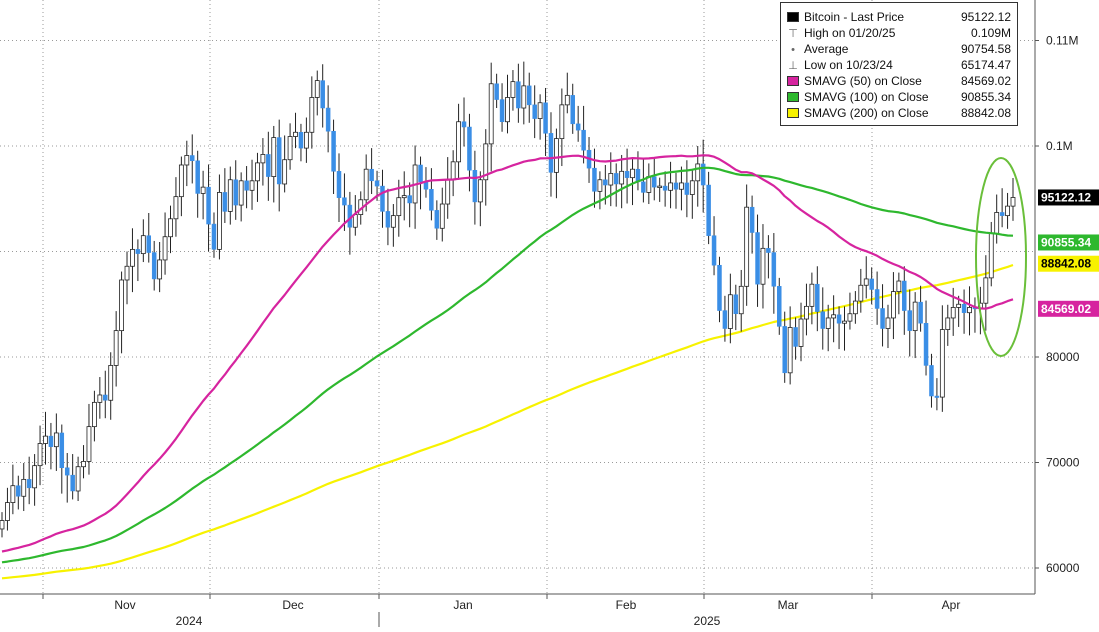 This screenshot has height=632, width=1099. I want to click on x-tick-label: Nov, so click(124, 605).